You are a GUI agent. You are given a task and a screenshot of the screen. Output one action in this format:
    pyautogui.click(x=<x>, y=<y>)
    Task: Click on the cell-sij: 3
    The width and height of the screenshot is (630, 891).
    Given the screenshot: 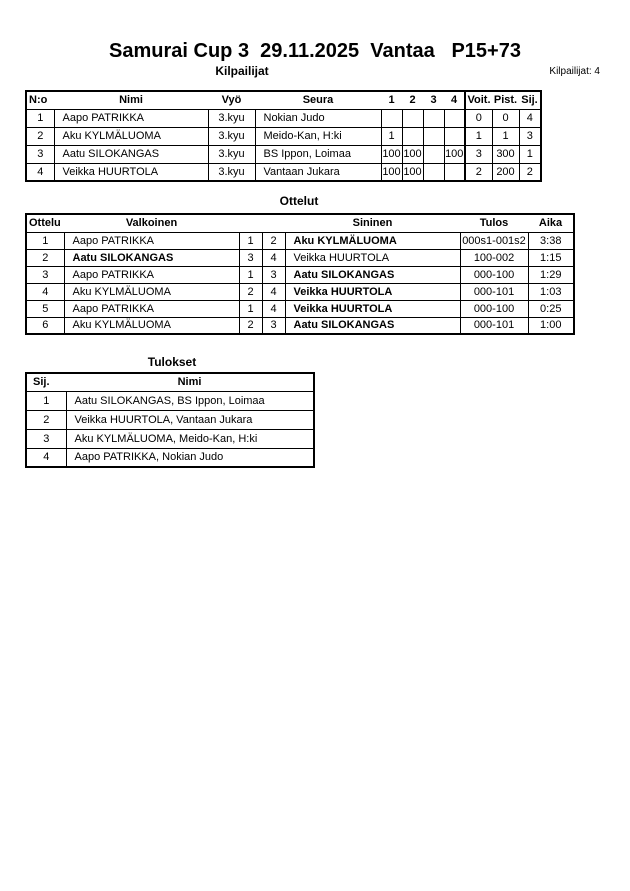 What is the action you would take?
    pyautogui.click(x=530, y=136)
    